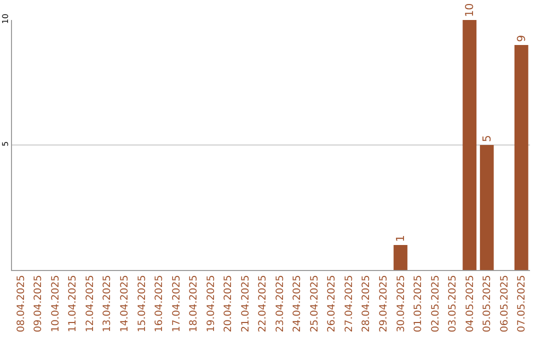  Describe the element at coordinates (21, 303) in the screenshot. I see `x-tick-label: 08.04.2025` at that location.